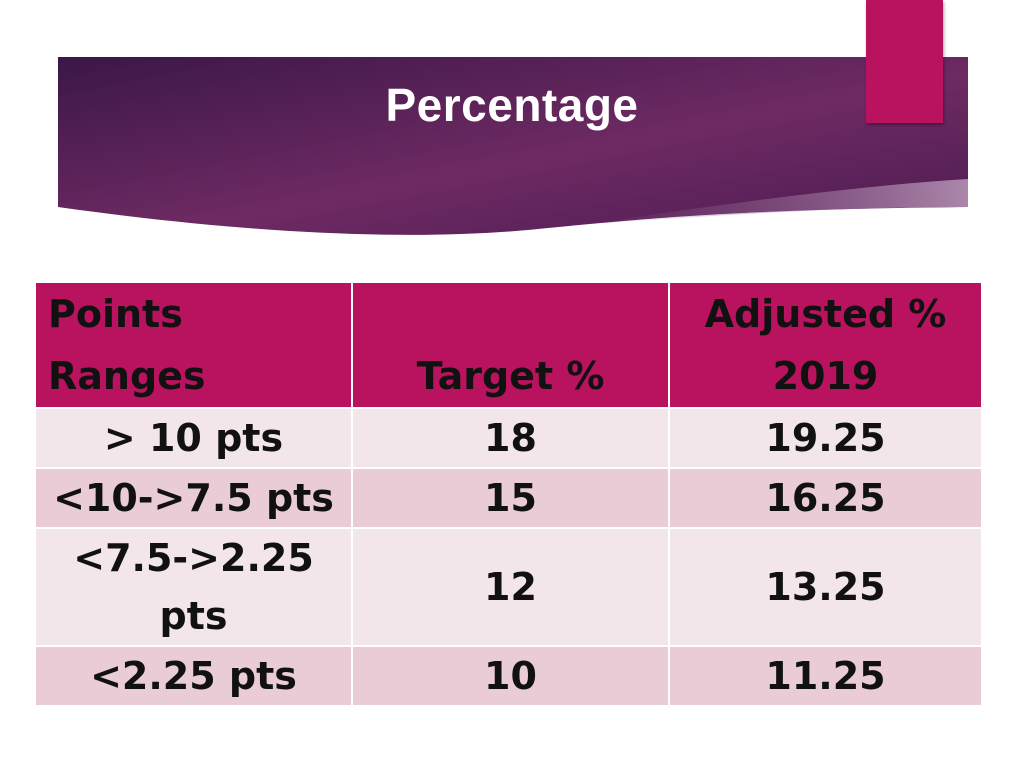 The height and width of the screenshot is (768, 1024). Describe the element at coordinates (825, 314) in the screenshot. I see `header-adjusted-line1: Adjusted %` at that location.